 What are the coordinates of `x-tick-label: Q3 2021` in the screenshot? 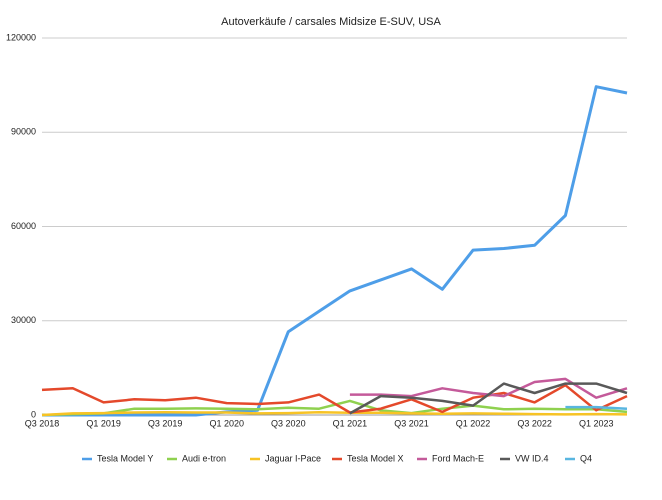 It's located at (411, 423).